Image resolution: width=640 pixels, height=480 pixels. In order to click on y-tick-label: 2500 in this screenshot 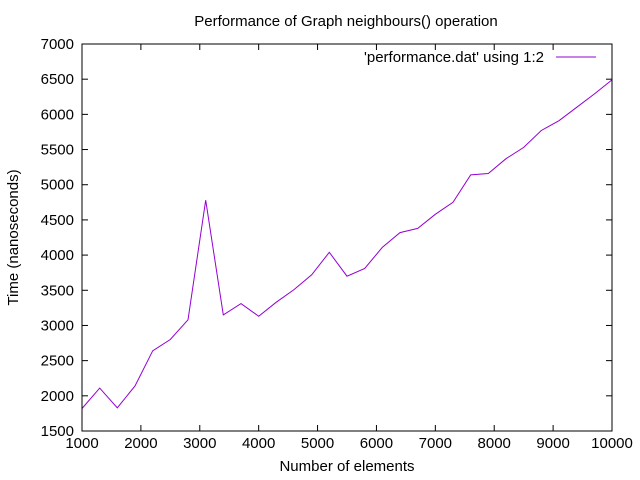, I will do `click(57, 361)`.